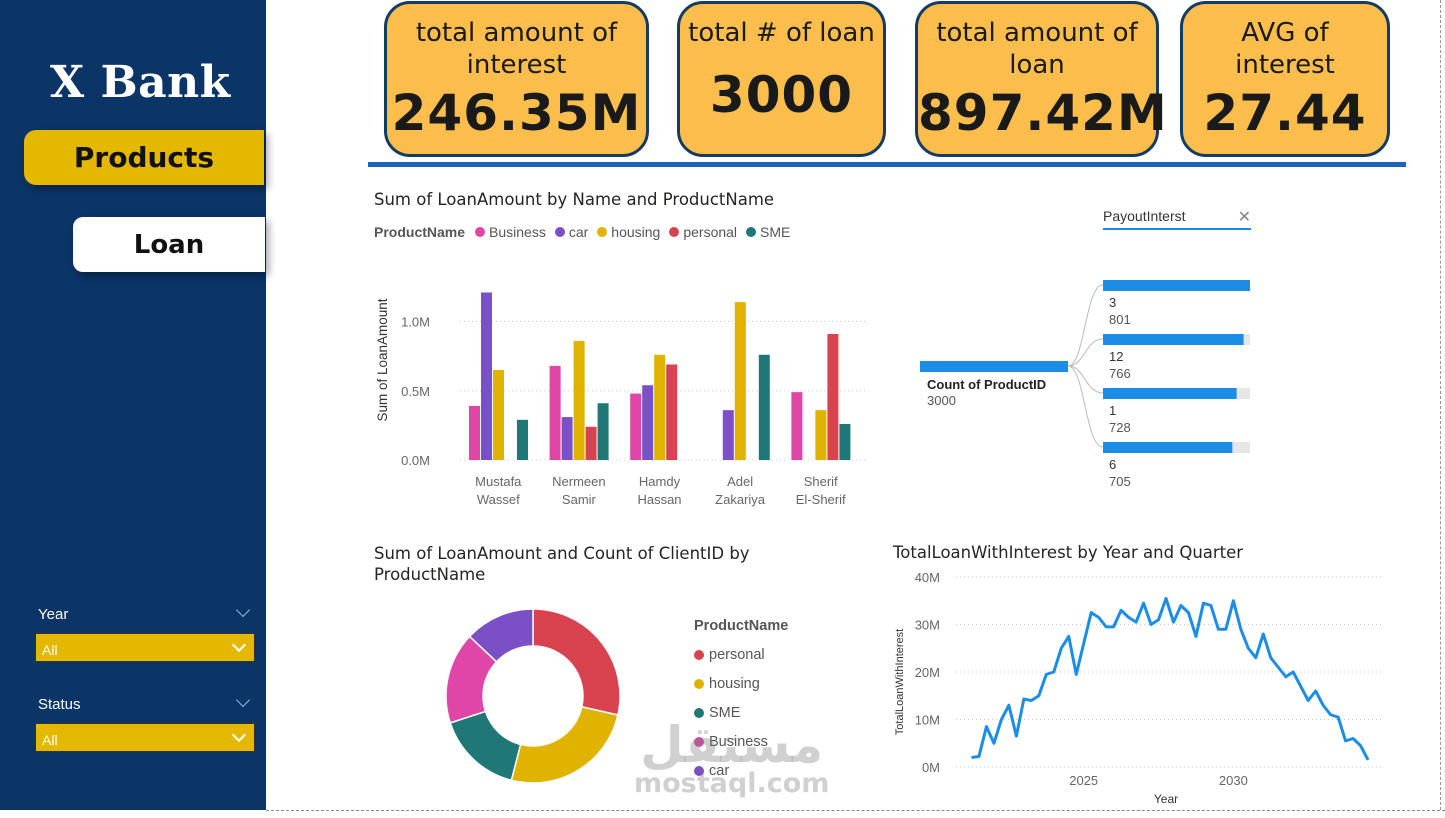  What do you see at coordinates (501, 635) in the screenshot?
I see `donut-slice-car` at bounding box center [501, 635].